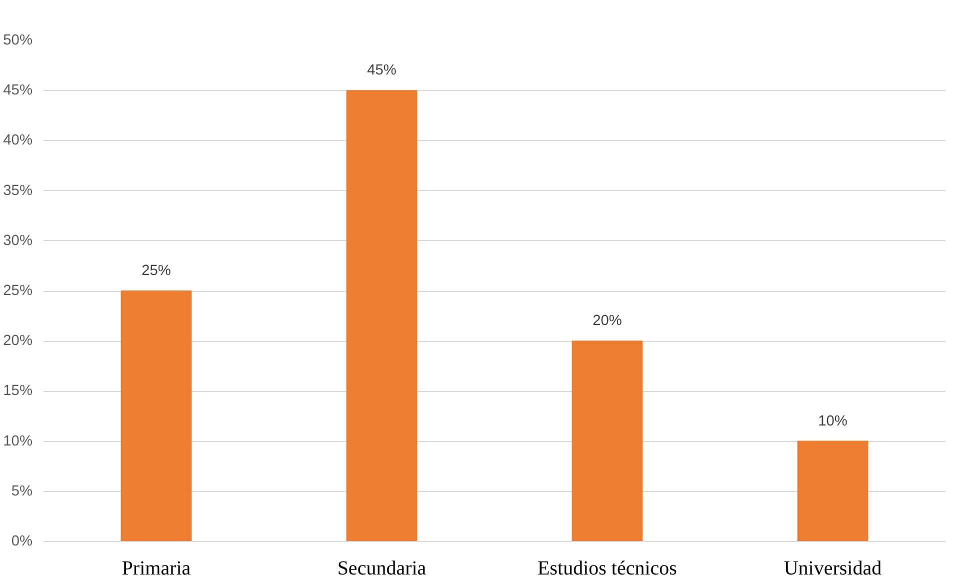 This screenshot has width=959, height=582. I want to click on y-tick-label: 30%, so click(18, 240).